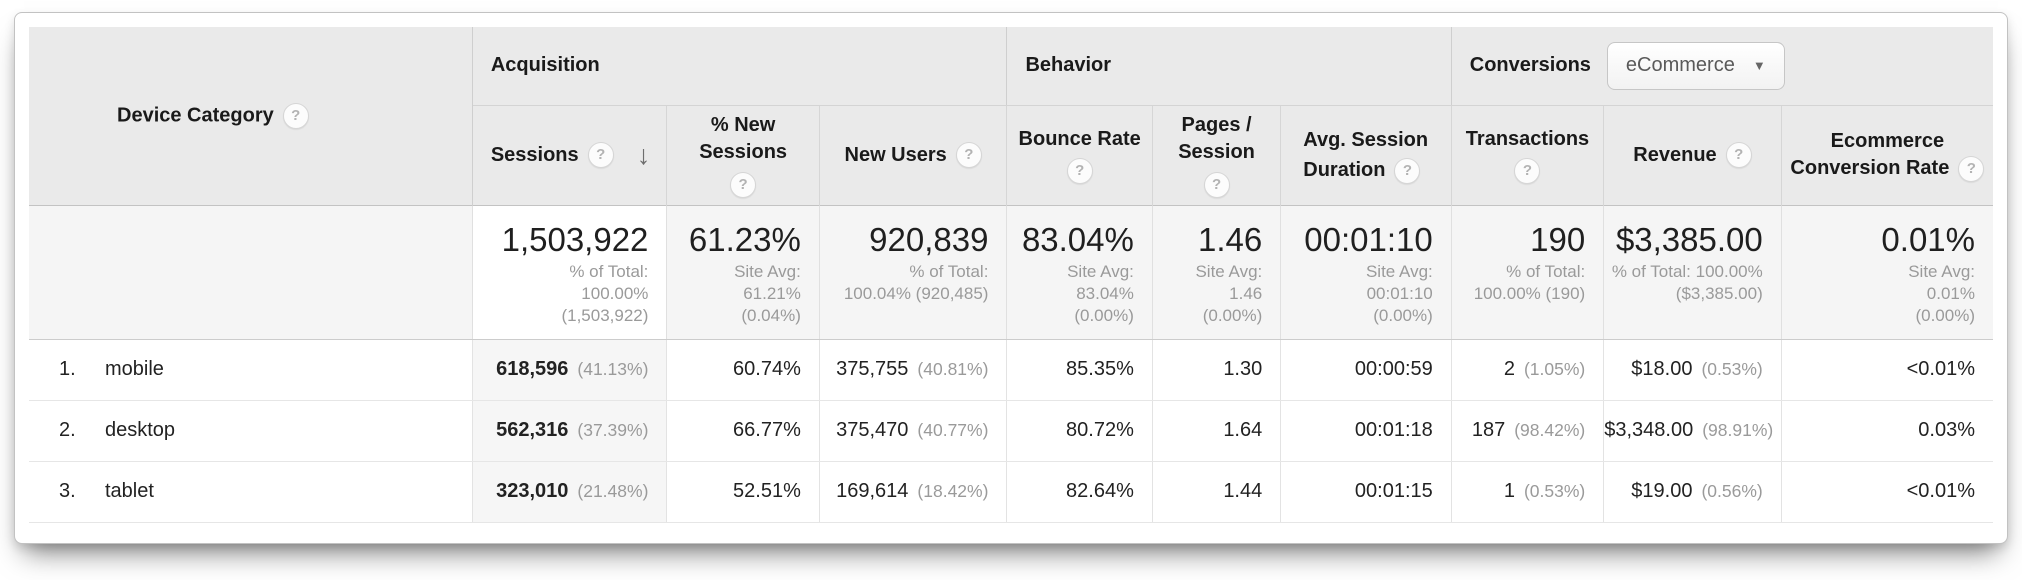  What do you see at coordinates (1216, 431) in the screenshot?
I see `pages-session-cell: 1.64` at bounding box center [1216, 431].